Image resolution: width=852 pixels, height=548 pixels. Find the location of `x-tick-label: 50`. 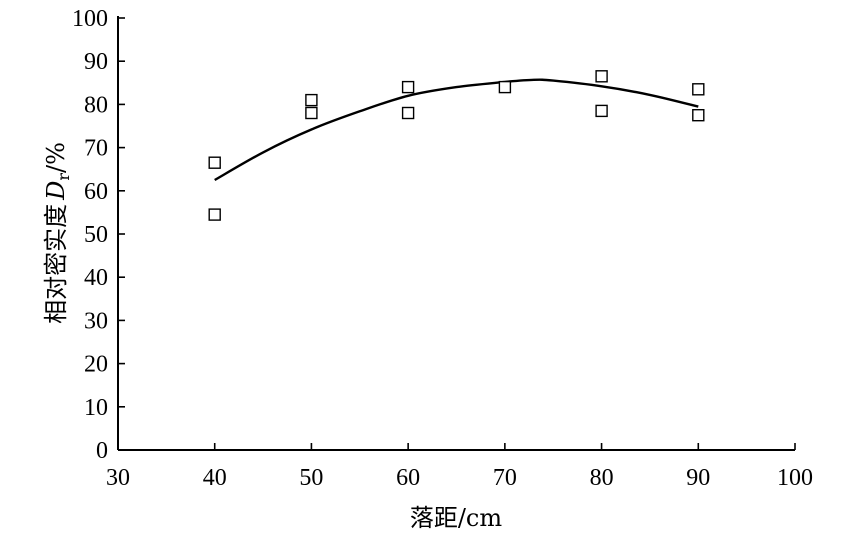

x-tick-label: 50 is located at coordinates (311, 478).